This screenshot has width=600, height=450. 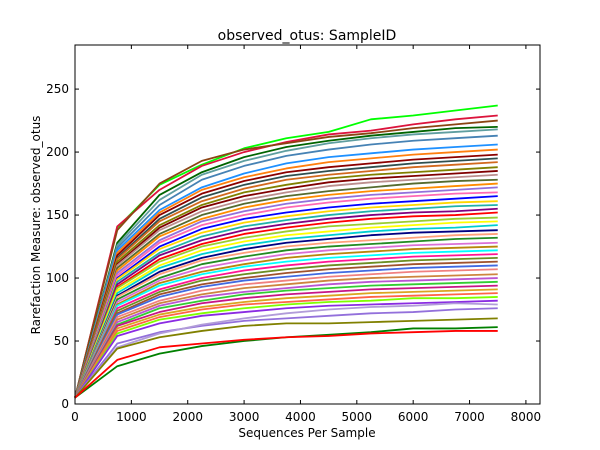 What do you see at coordinates (36, 225) in the screenshot?
I see `y-axis-label: Rarefaction Measure: observed_otus` at bounding box center [36, 225].